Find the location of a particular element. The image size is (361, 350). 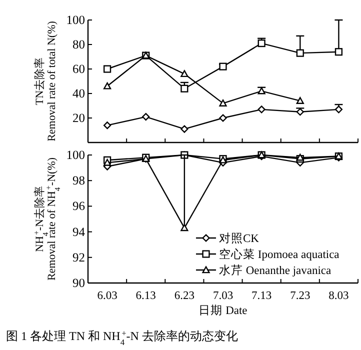

legend-label: 空心菜 Ipomoea aquatica is located at coordinates (279, 254).